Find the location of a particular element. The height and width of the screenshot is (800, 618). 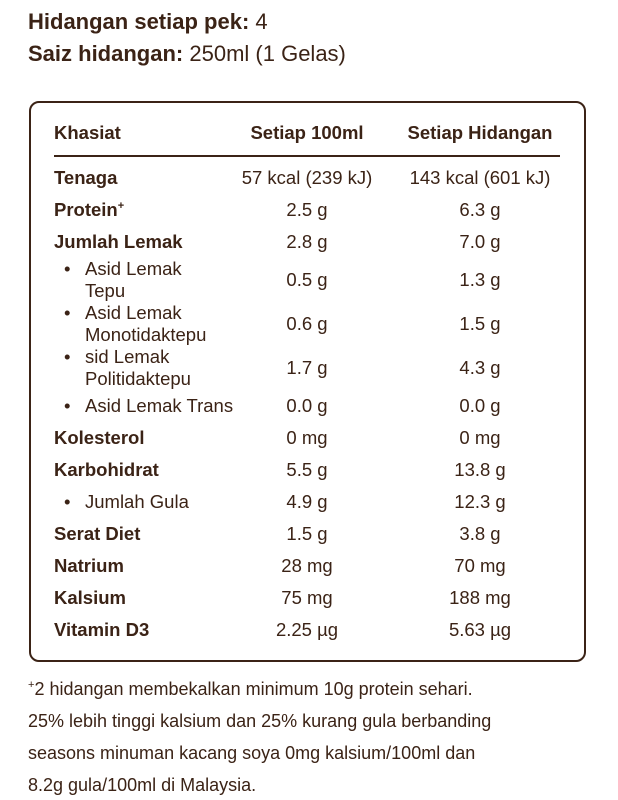

serving-size: Saiz hidangan: 250ml (1 Gelas) is located at coordinates (187, 54).